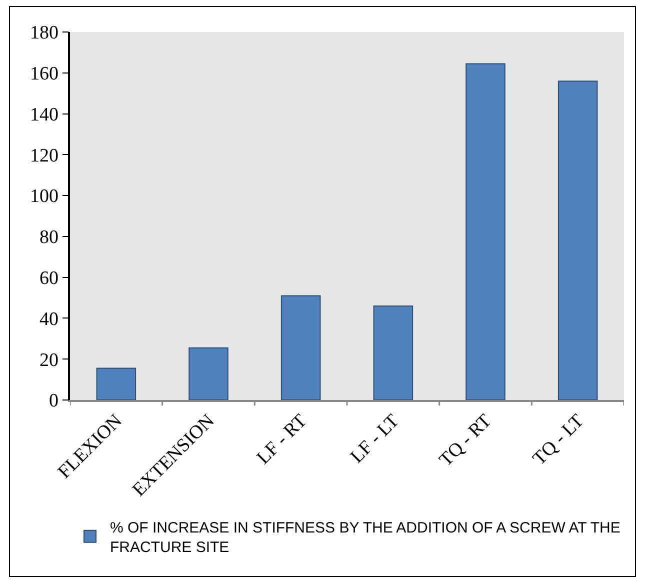 This screenshot has height=585, width=647. What do you see at coordinates (282, 439) in the screenshot?
I see `x-tick-label: LF - RT` at bounding box center [282, 439].